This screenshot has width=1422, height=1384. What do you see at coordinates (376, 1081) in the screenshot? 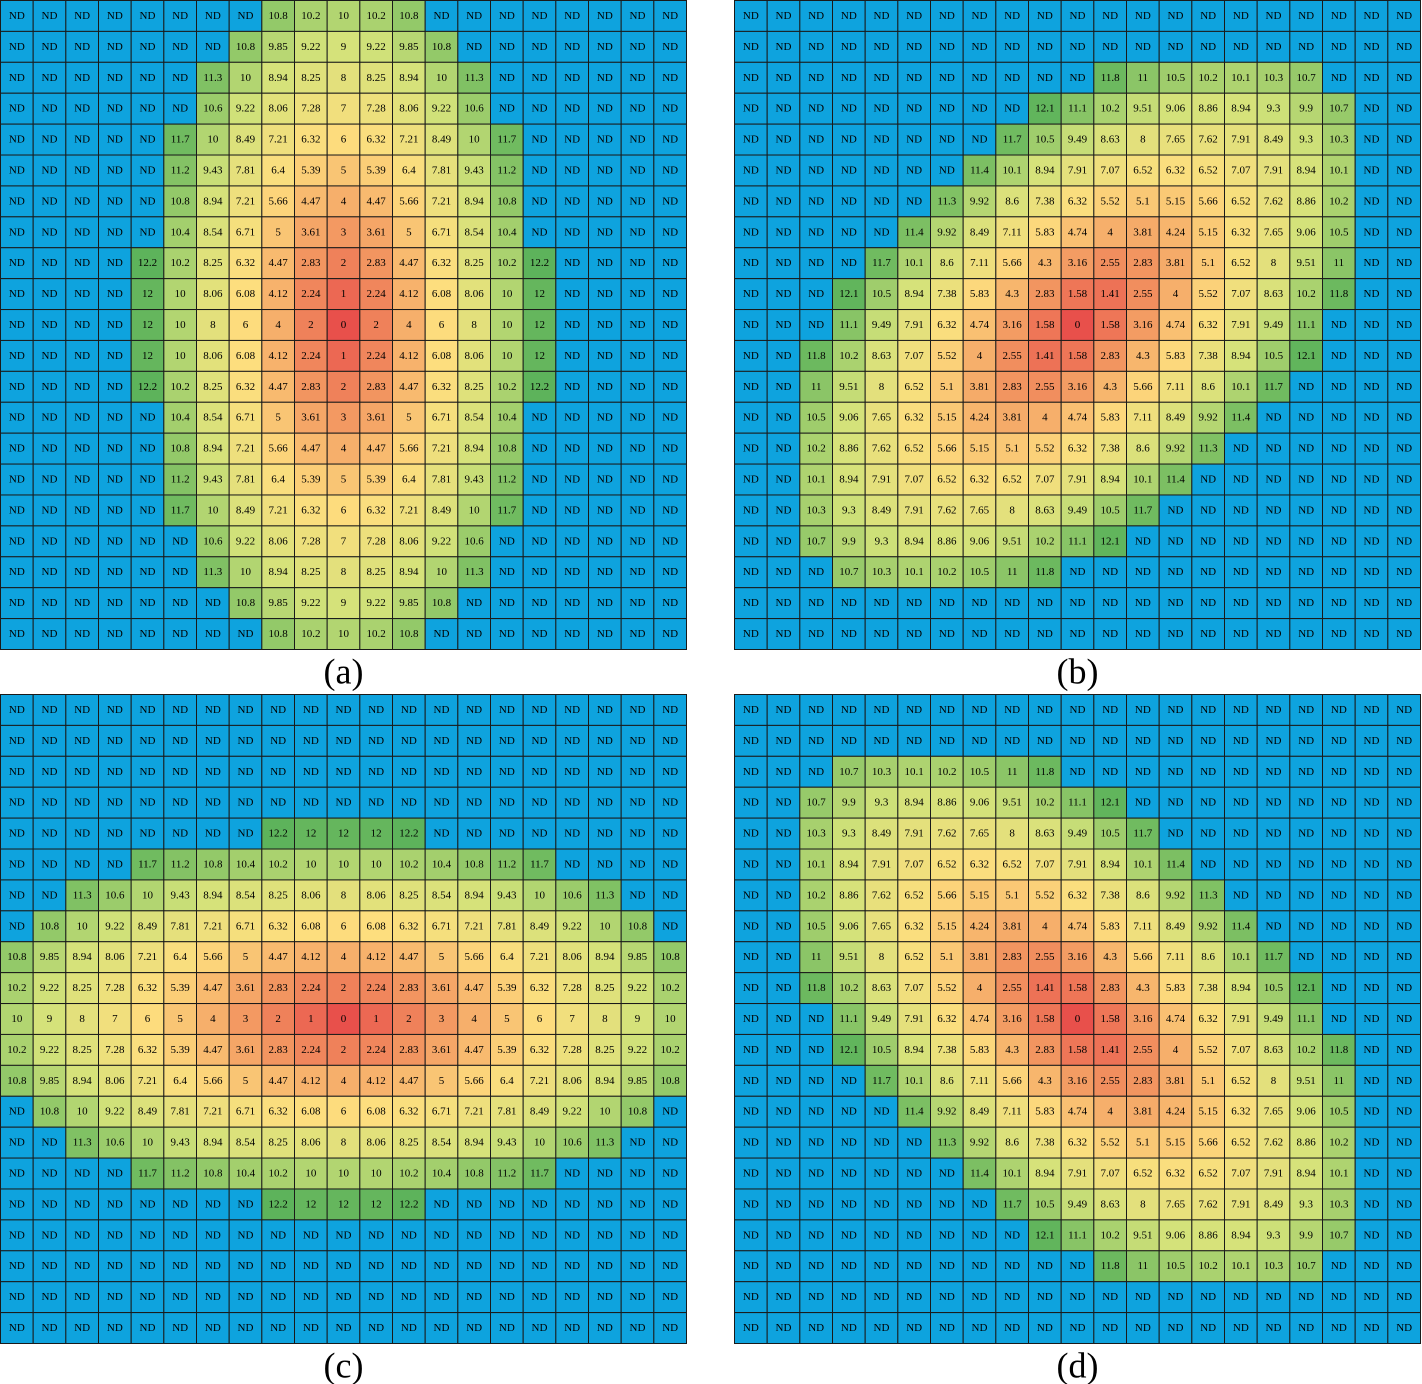
I see `cell-label: 4.12` at bounding box center [376, 1081].